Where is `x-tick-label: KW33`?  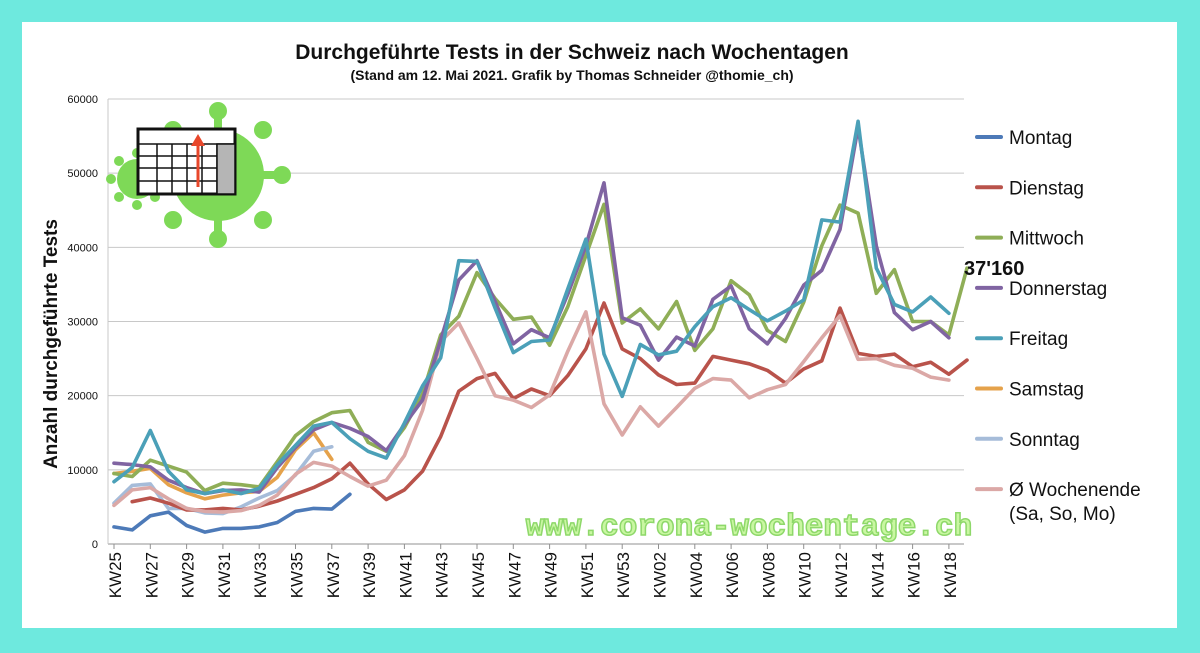 x-tick-label: KW33 is located at coordinates (260, 575).